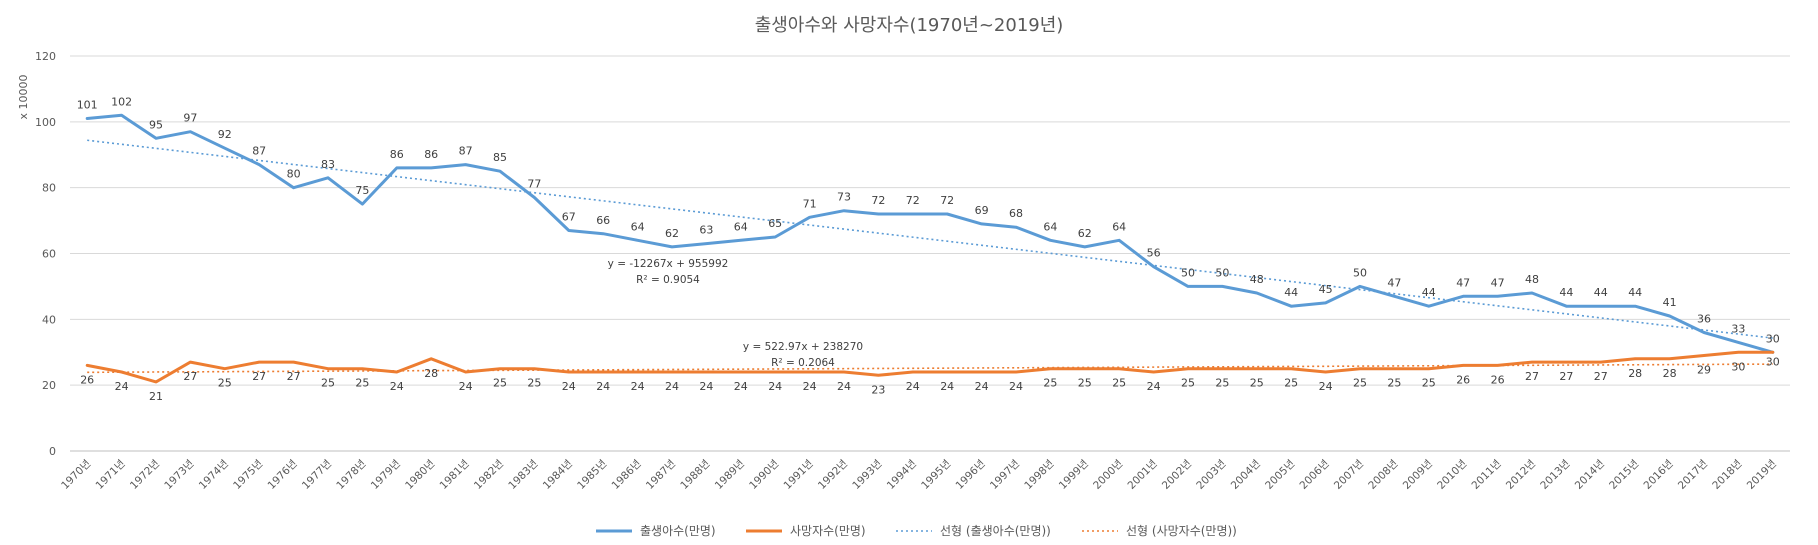 Image resolution: width=1818 pixels, height=545 pixels. I want to click on deaths-data-label: 26, so click(1463, 379).